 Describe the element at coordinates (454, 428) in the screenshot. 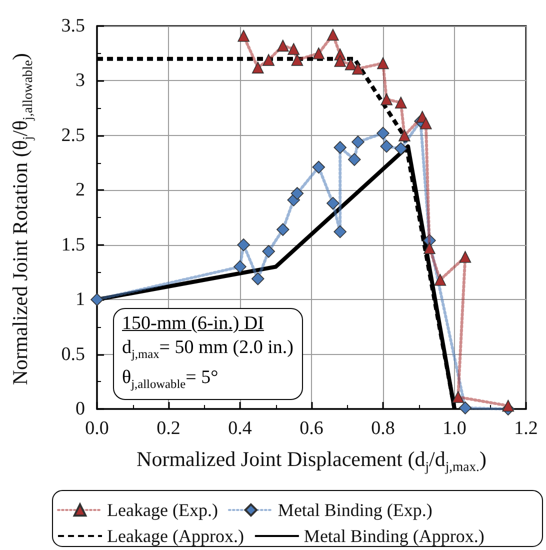

I see `x-tick-label: 1.0` at that location.